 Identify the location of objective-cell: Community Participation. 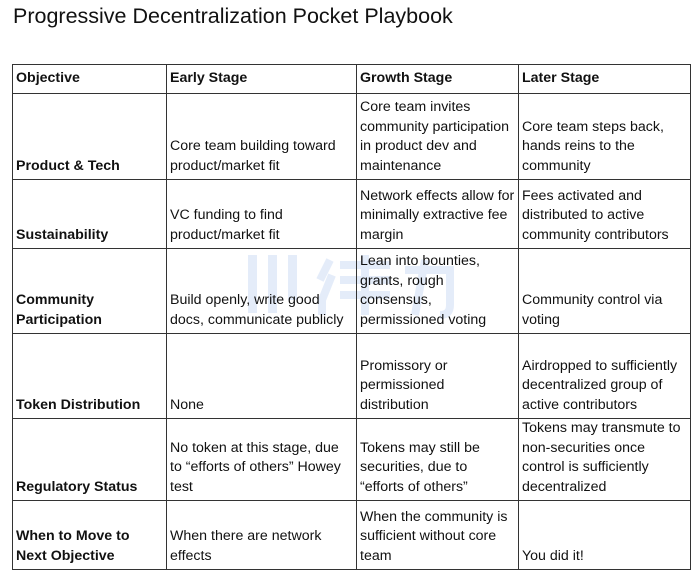
(89, 291).